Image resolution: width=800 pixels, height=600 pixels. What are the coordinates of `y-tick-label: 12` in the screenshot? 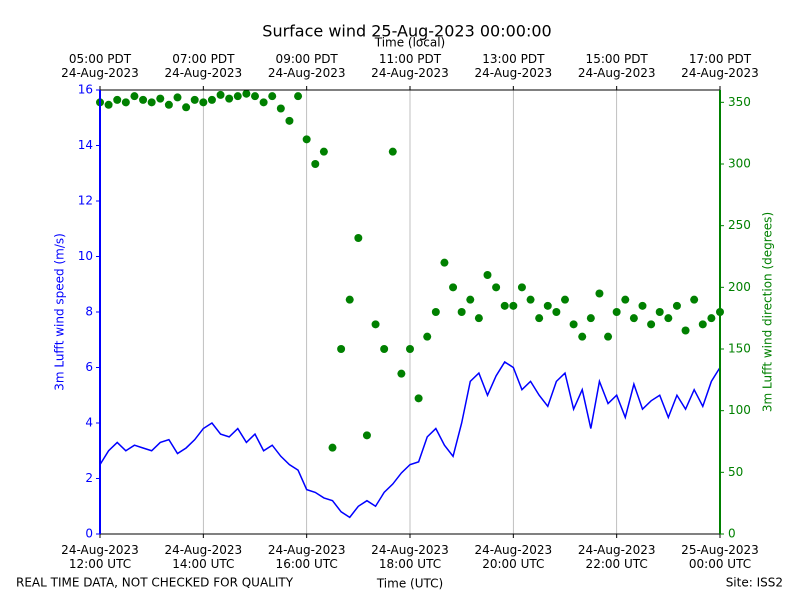 It's located at (85, 201).